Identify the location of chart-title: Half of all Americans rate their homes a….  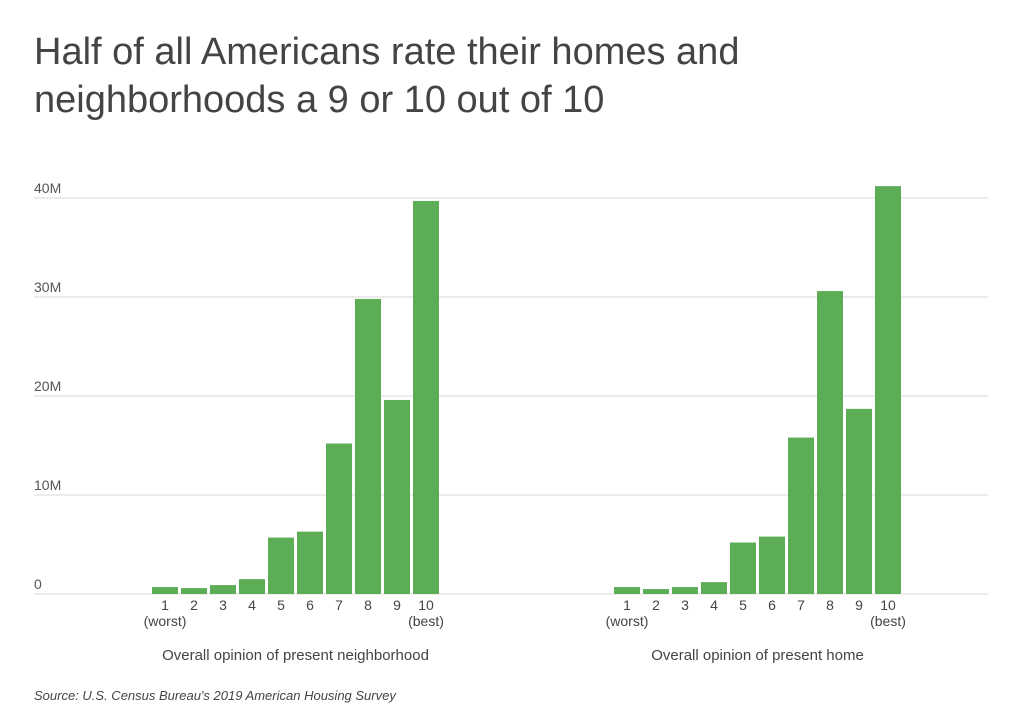
(387, 76).